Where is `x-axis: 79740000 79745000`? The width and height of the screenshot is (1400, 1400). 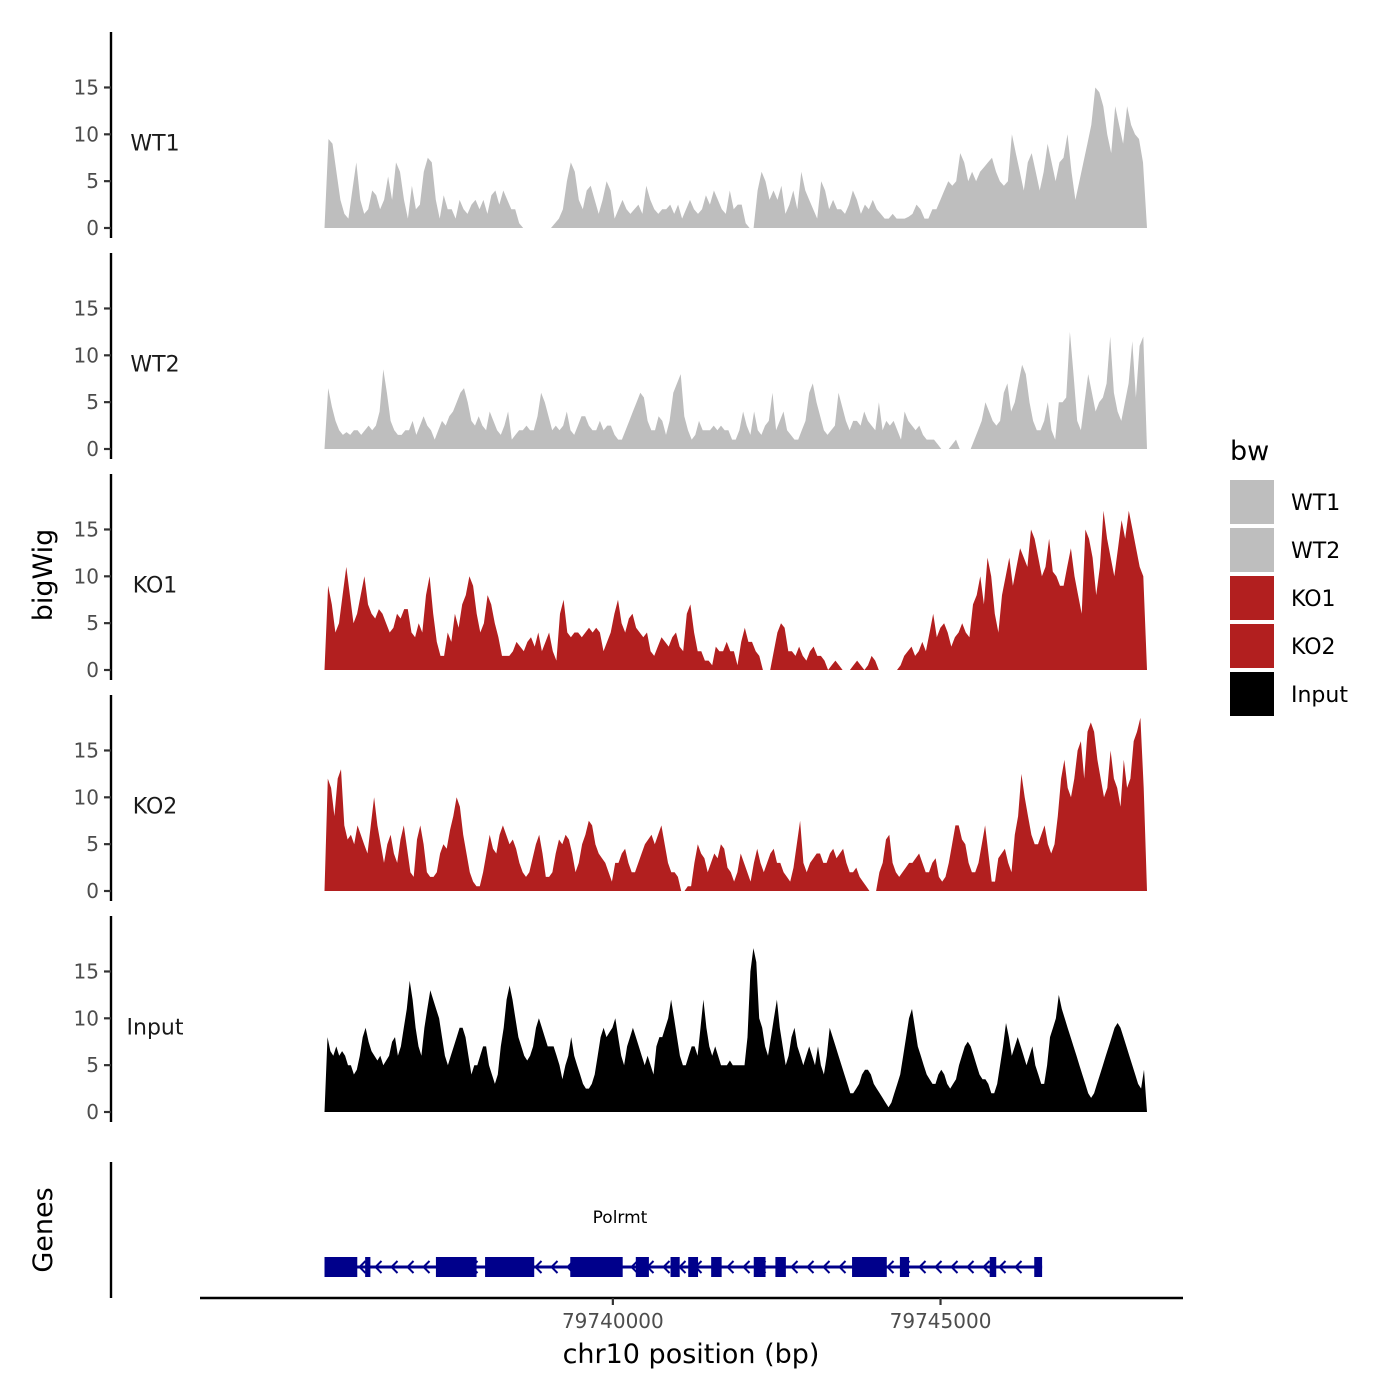 x-axis: 79740000 79745000 is located at coordinates (691, 1314).